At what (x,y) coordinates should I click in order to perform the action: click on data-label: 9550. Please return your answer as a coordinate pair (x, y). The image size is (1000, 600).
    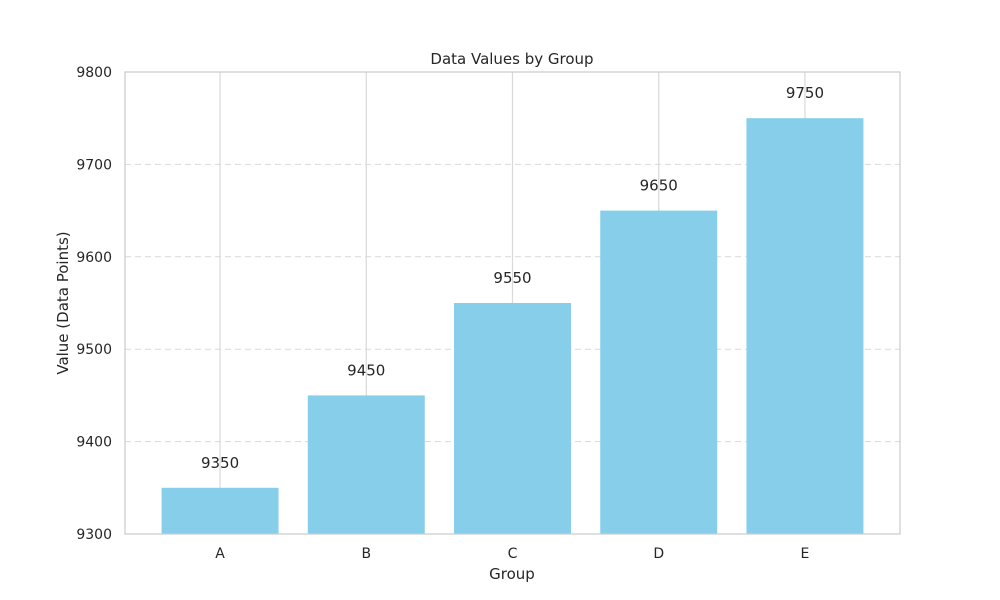
    Looking at the image, I should click on (512, 278).